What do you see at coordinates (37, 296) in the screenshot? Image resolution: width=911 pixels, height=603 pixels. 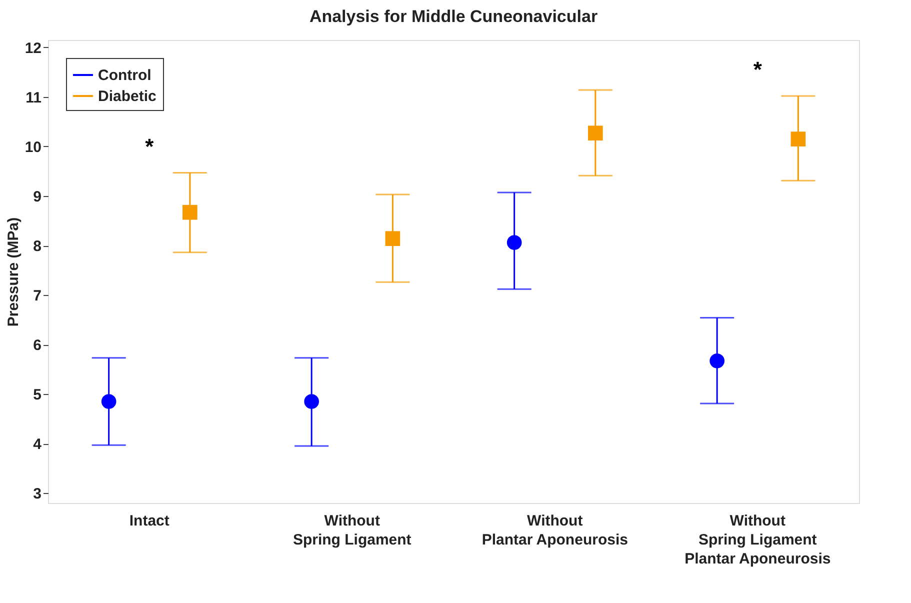 I see `y-tick-label: 7` at bounding box center [37, 296].